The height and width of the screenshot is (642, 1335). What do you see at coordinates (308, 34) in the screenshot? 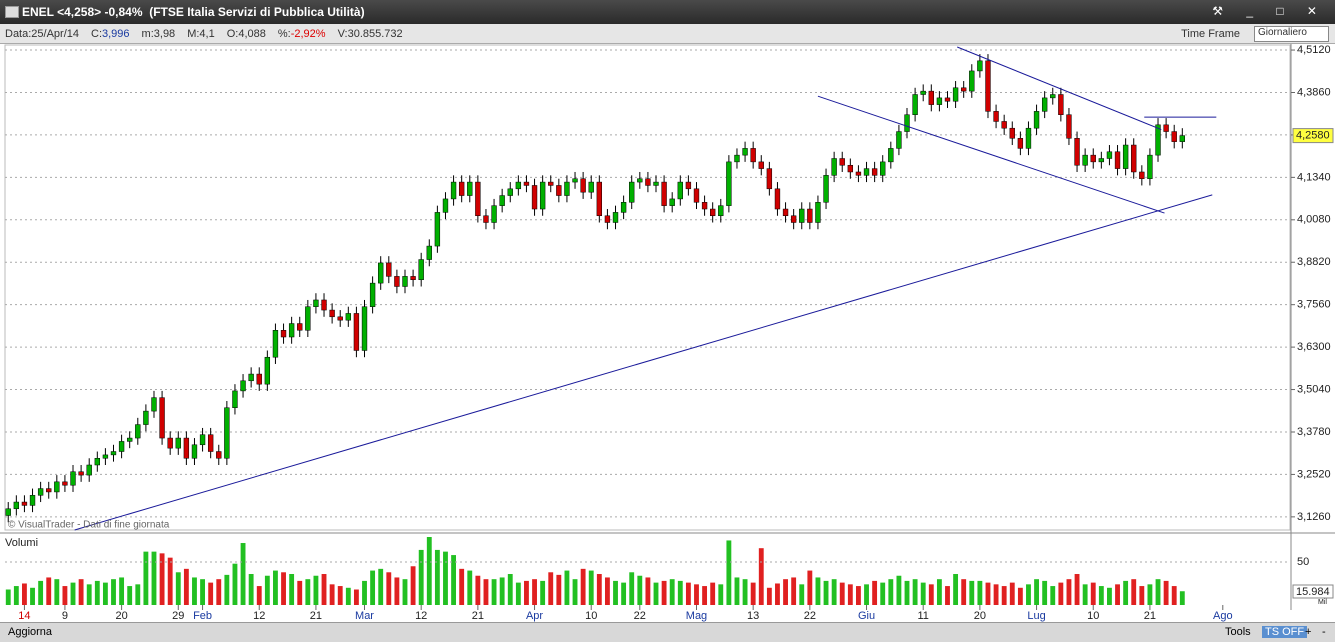
I see `info-value: -2,92%` at bounding box center [308, 34].